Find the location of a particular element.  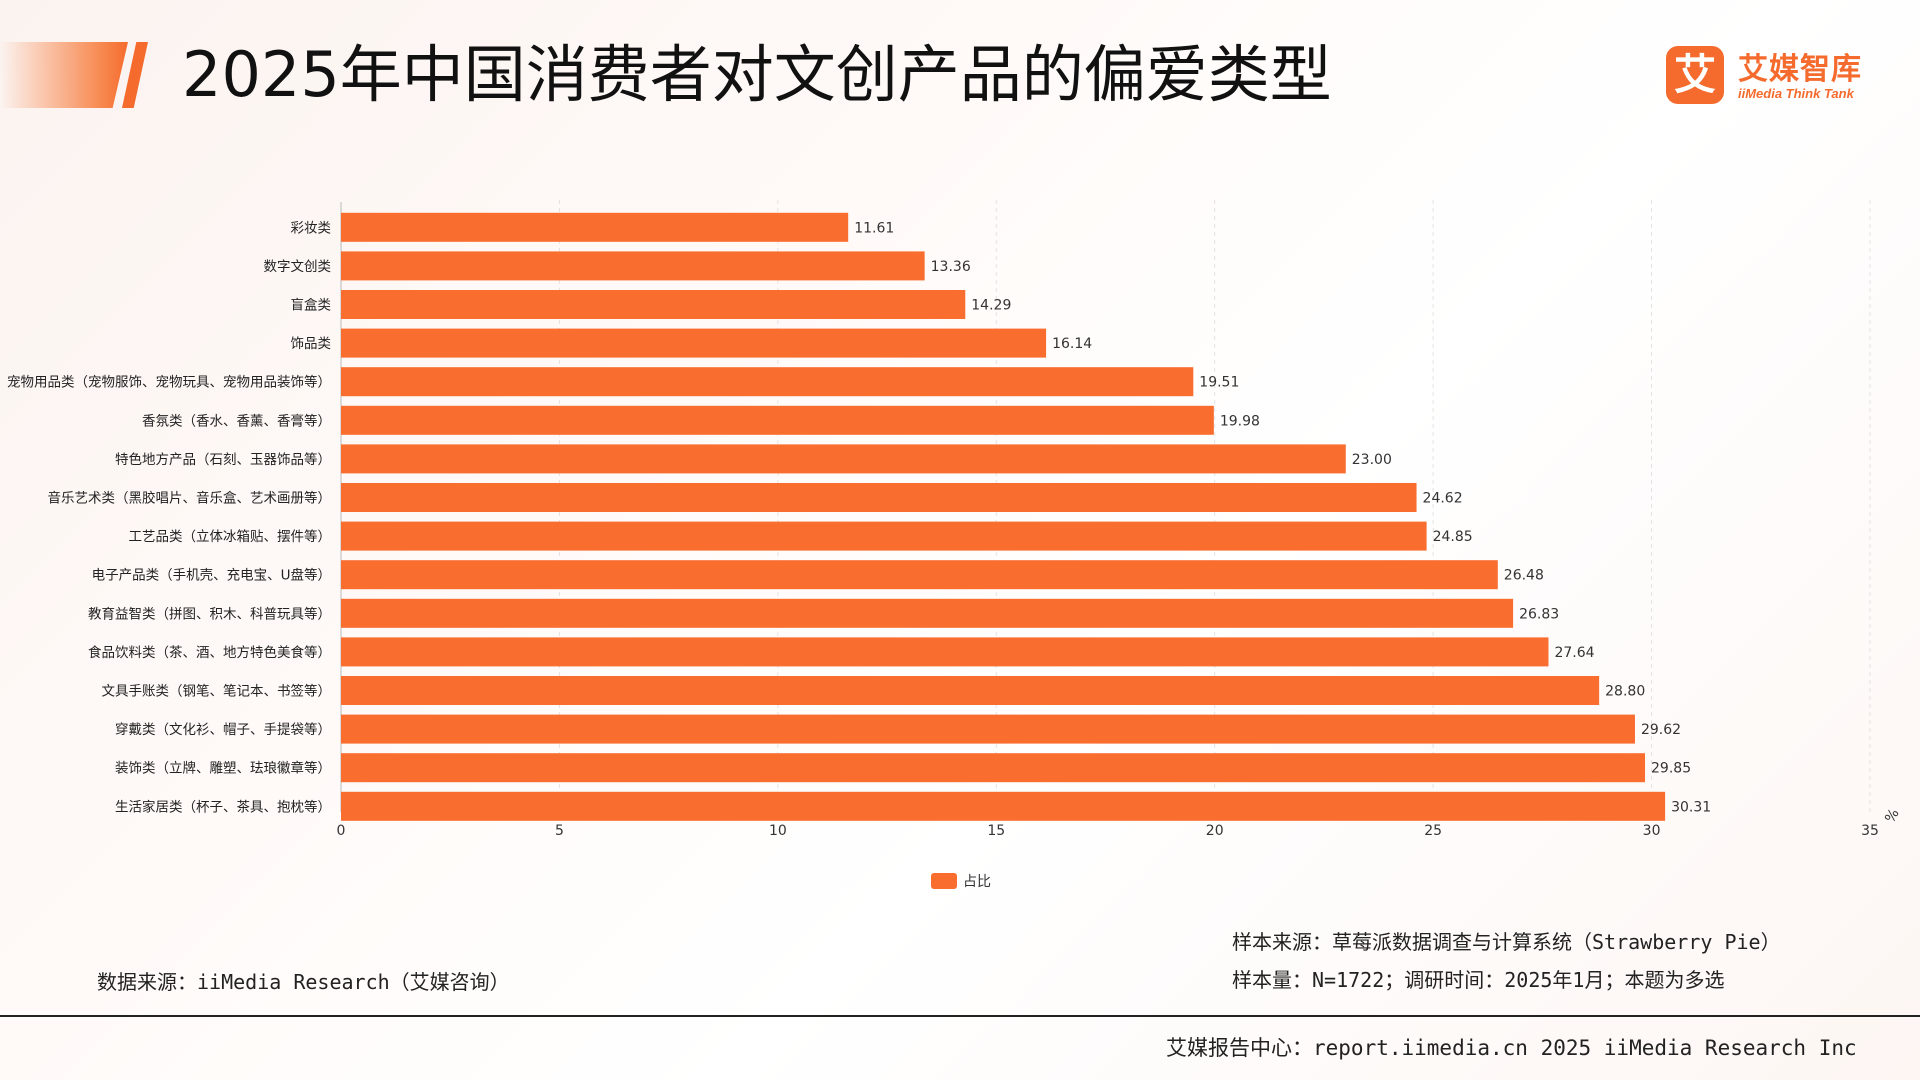

category-label: 饰品类 is located at coordinates (311, 344).